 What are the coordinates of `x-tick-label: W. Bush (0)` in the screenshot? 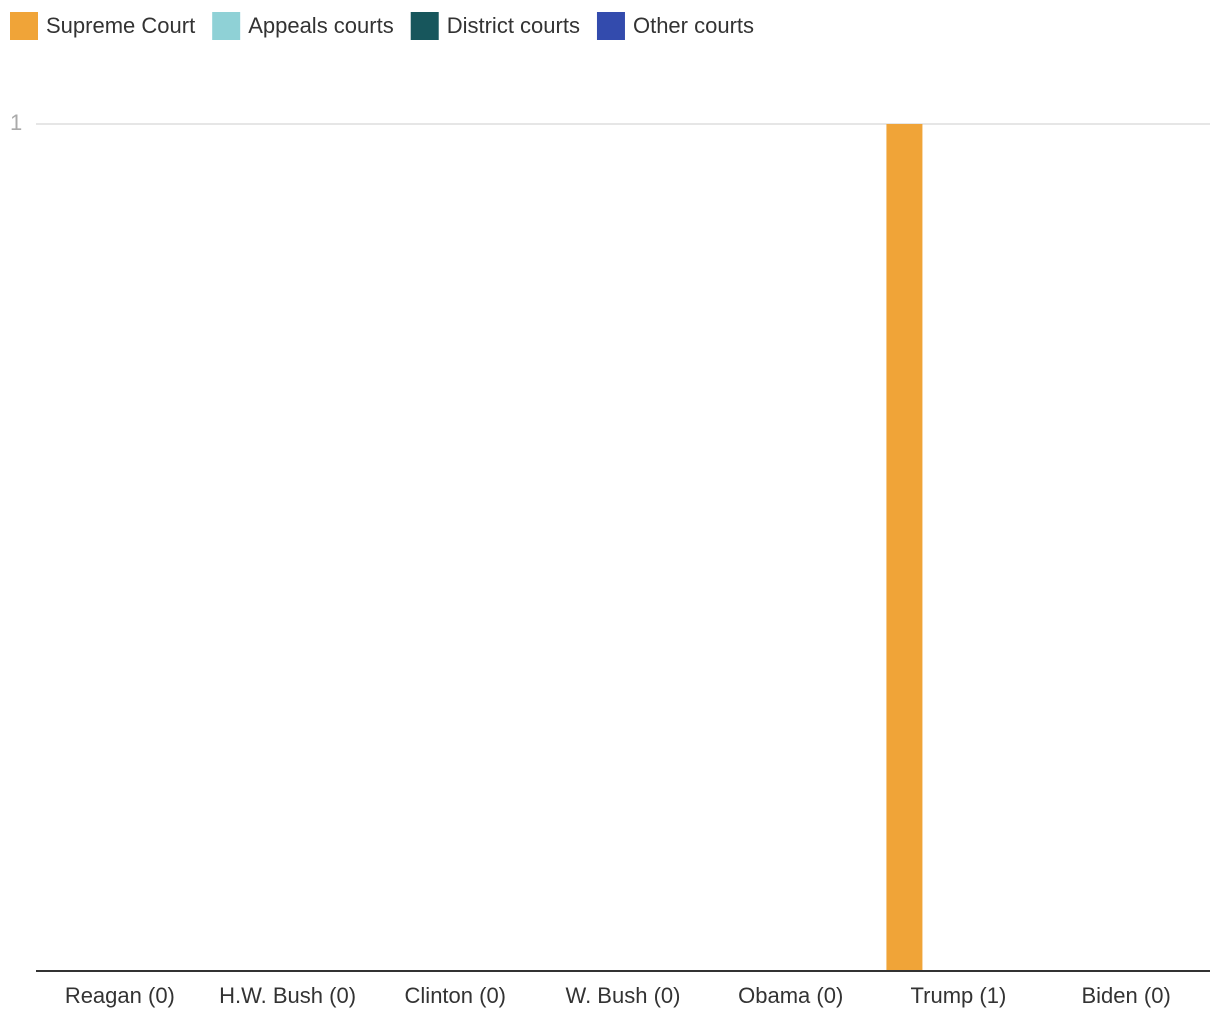 It's located at (623, 995).